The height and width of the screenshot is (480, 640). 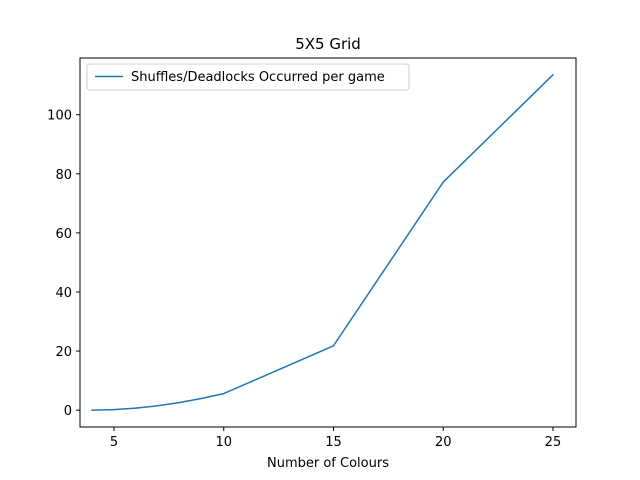 What do you see at coordinates (63, 264) in the screenshot?
I see `y-axis: 0 20 40 60 80 100` at bounding box center [63, 264].